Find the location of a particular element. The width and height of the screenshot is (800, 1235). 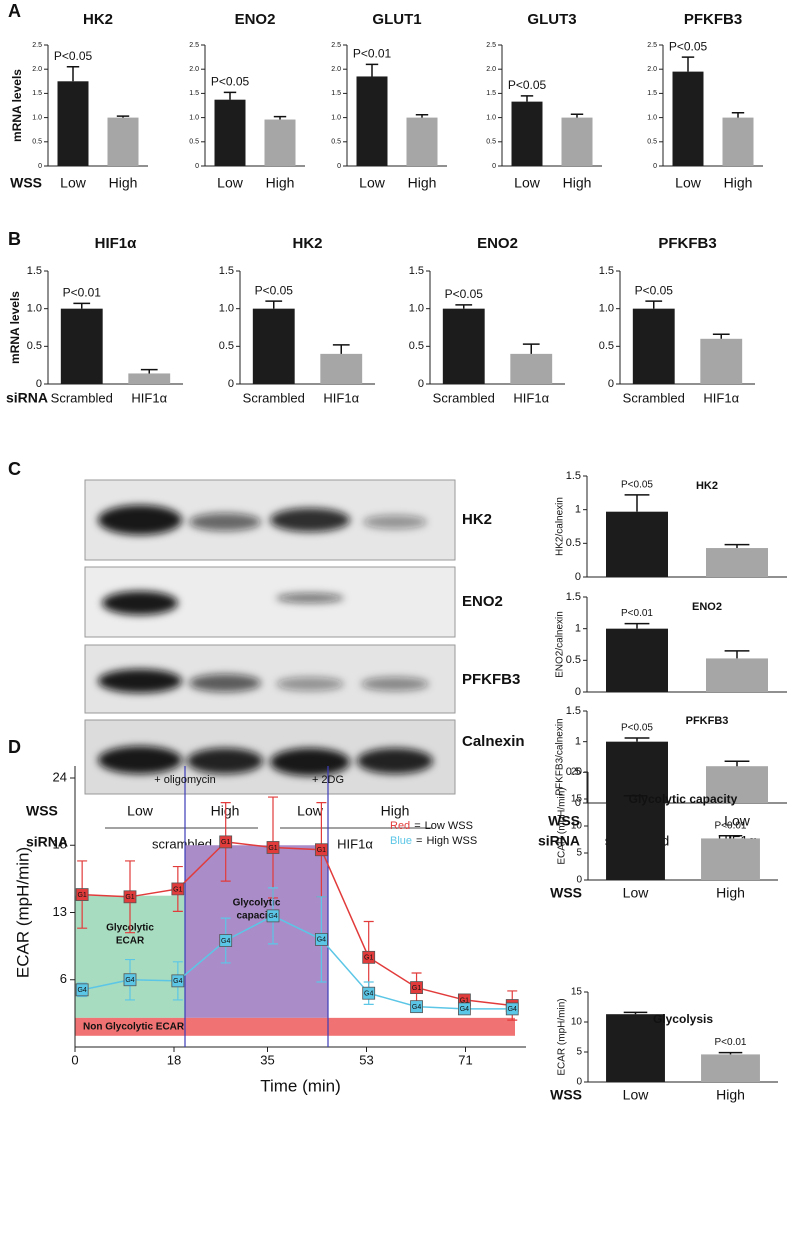

category-label: Scrambled is located at coordinates (464, 397).